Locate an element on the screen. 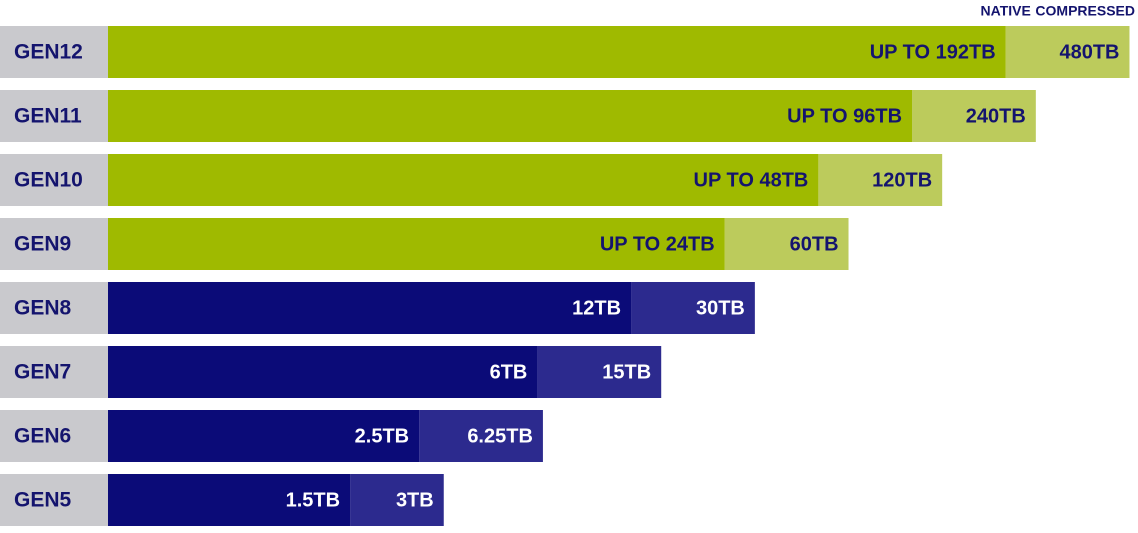 The width and height of the screenshot is (1138, 533). category-label: GEN9 is located at coordinates (42, 244).